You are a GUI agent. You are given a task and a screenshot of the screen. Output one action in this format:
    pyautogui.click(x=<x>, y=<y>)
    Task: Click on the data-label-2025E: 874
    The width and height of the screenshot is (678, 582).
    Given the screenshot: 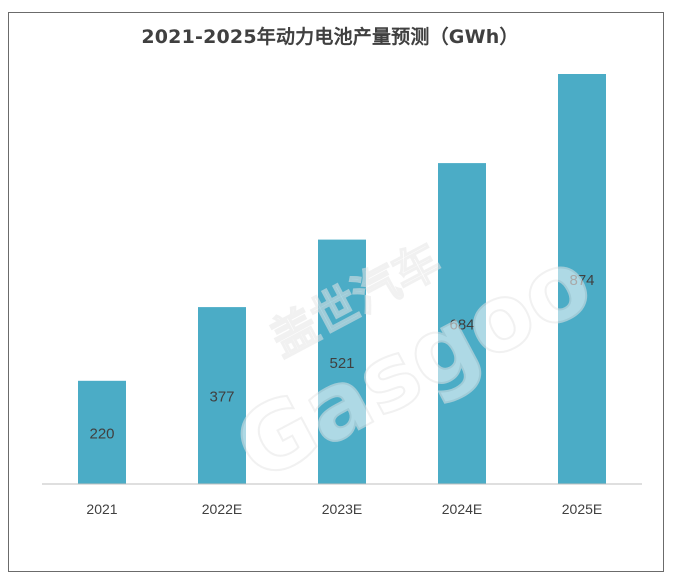 What is the action you would take?
    pyautogui.click(x=581, y=280)
    